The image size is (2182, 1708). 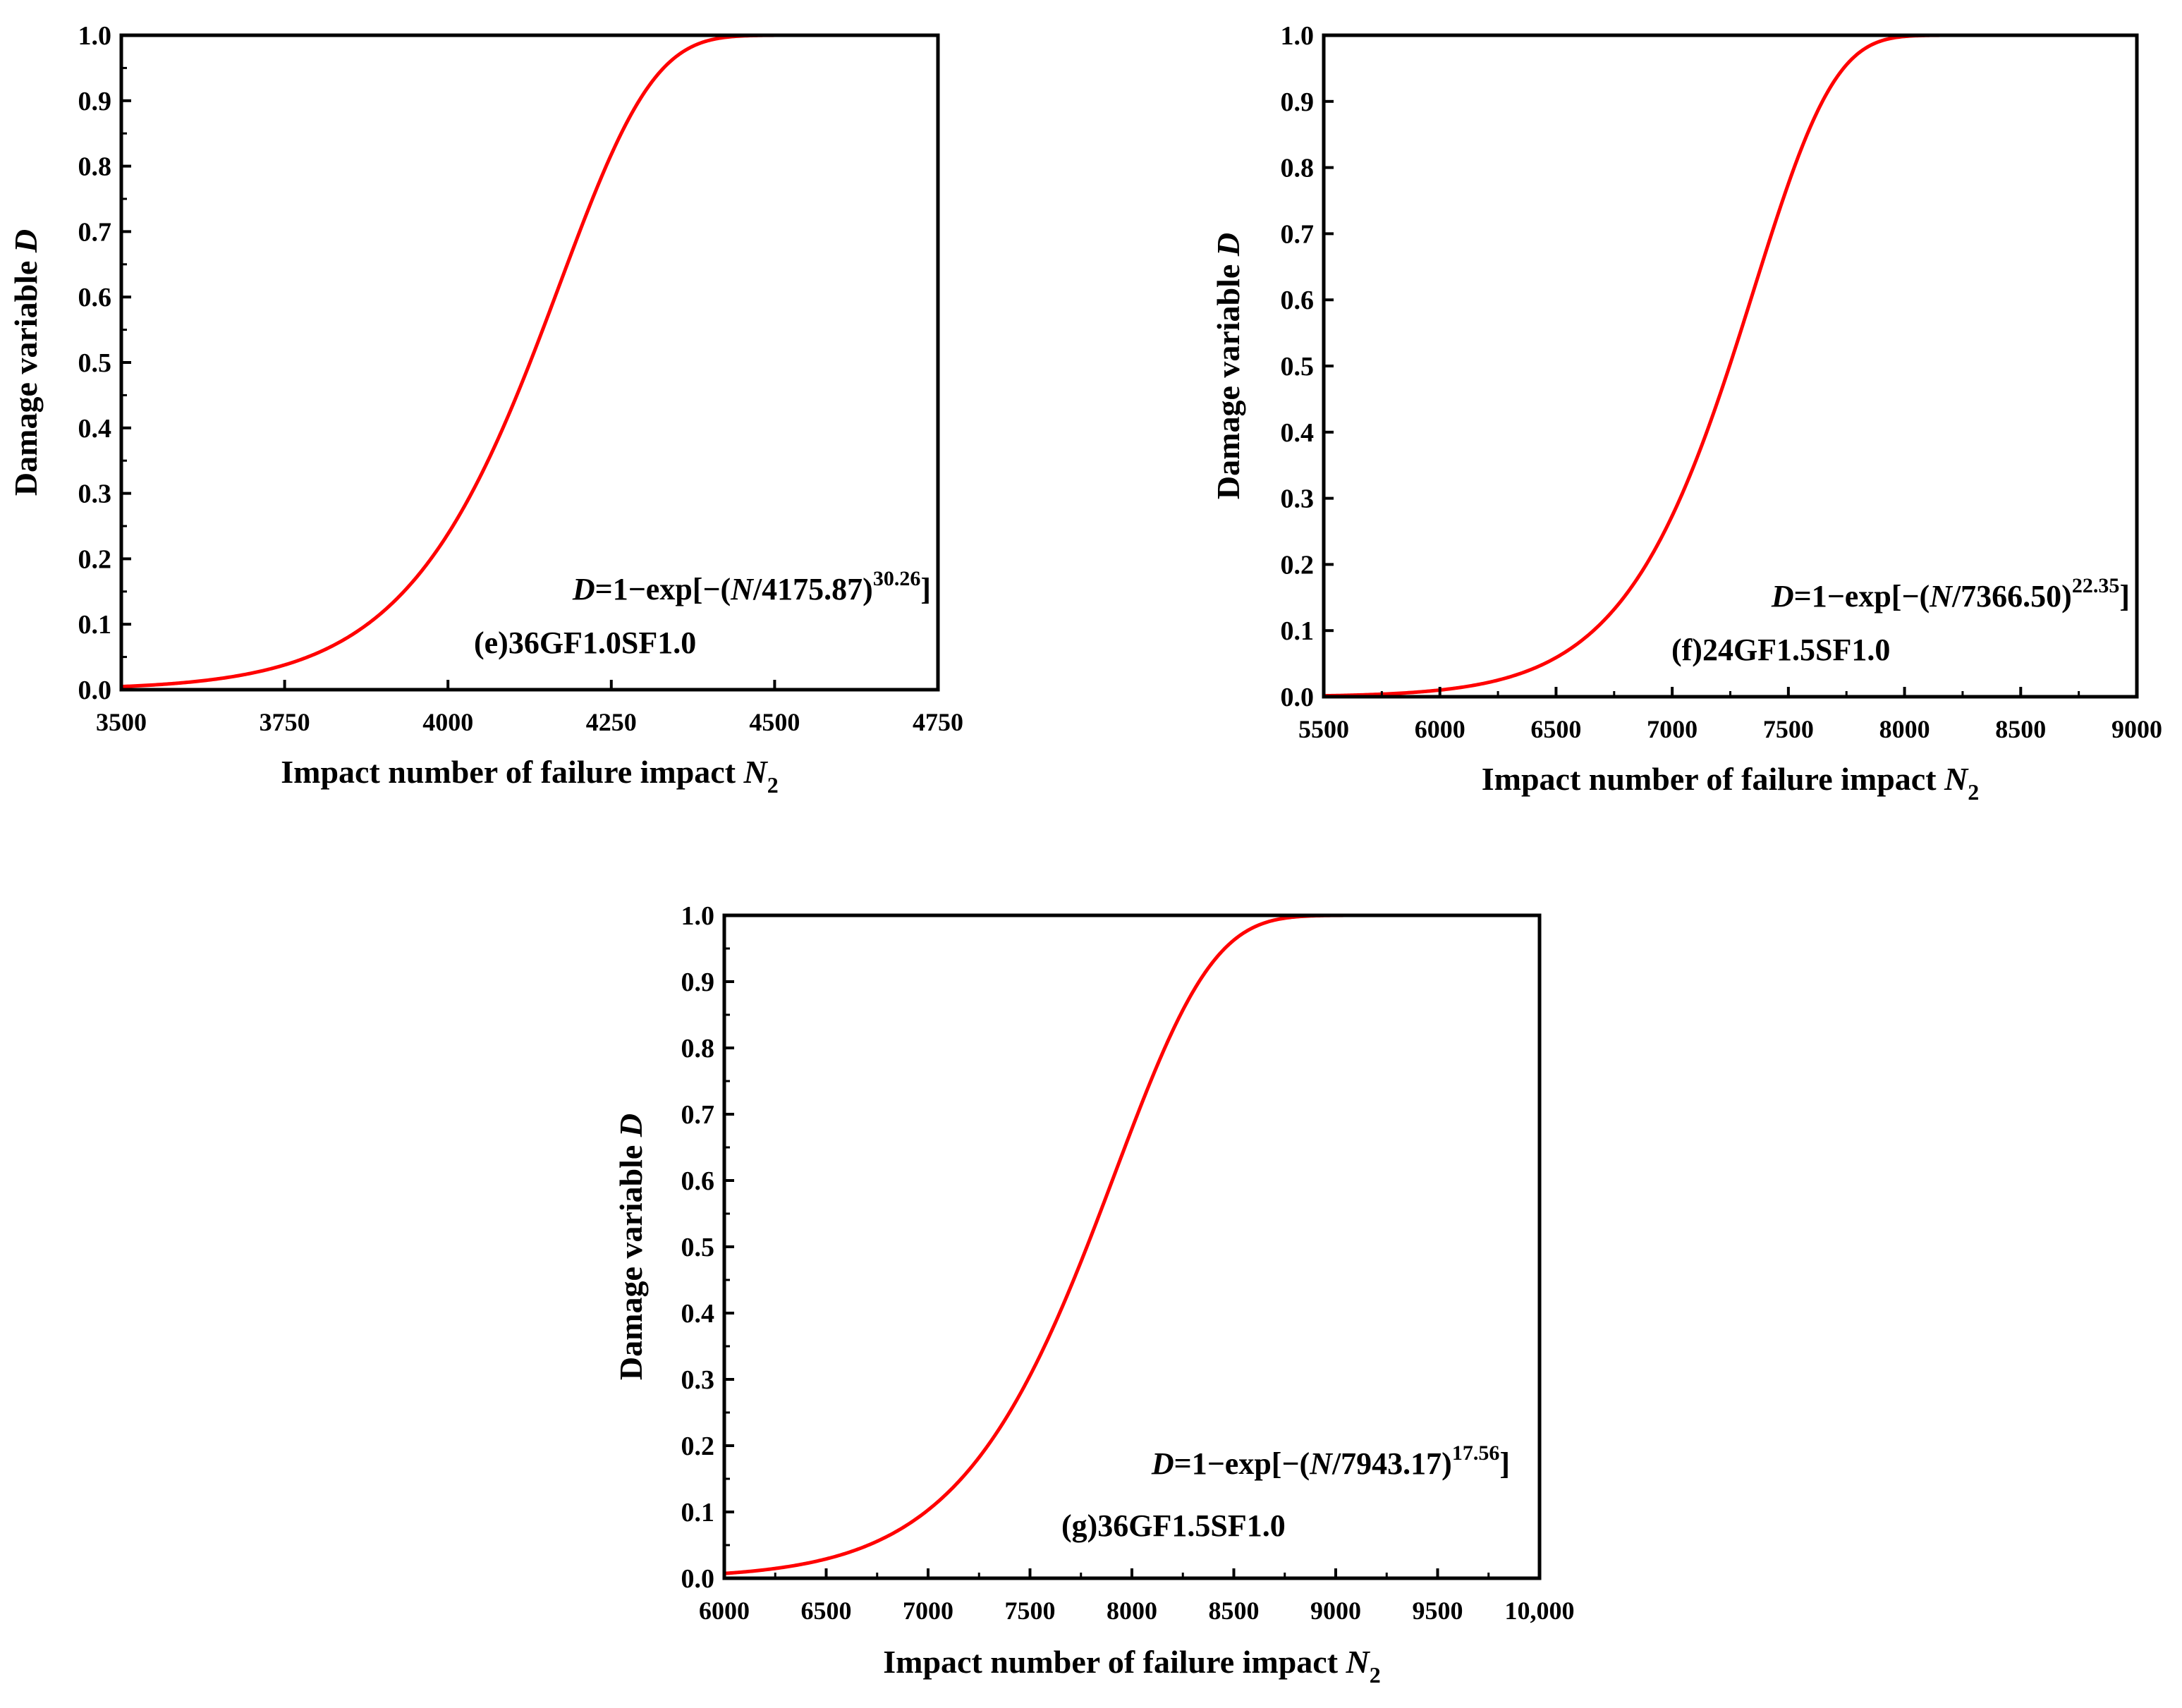 I want to click on x-tick-label: 3500, so click(x=122, y=722).